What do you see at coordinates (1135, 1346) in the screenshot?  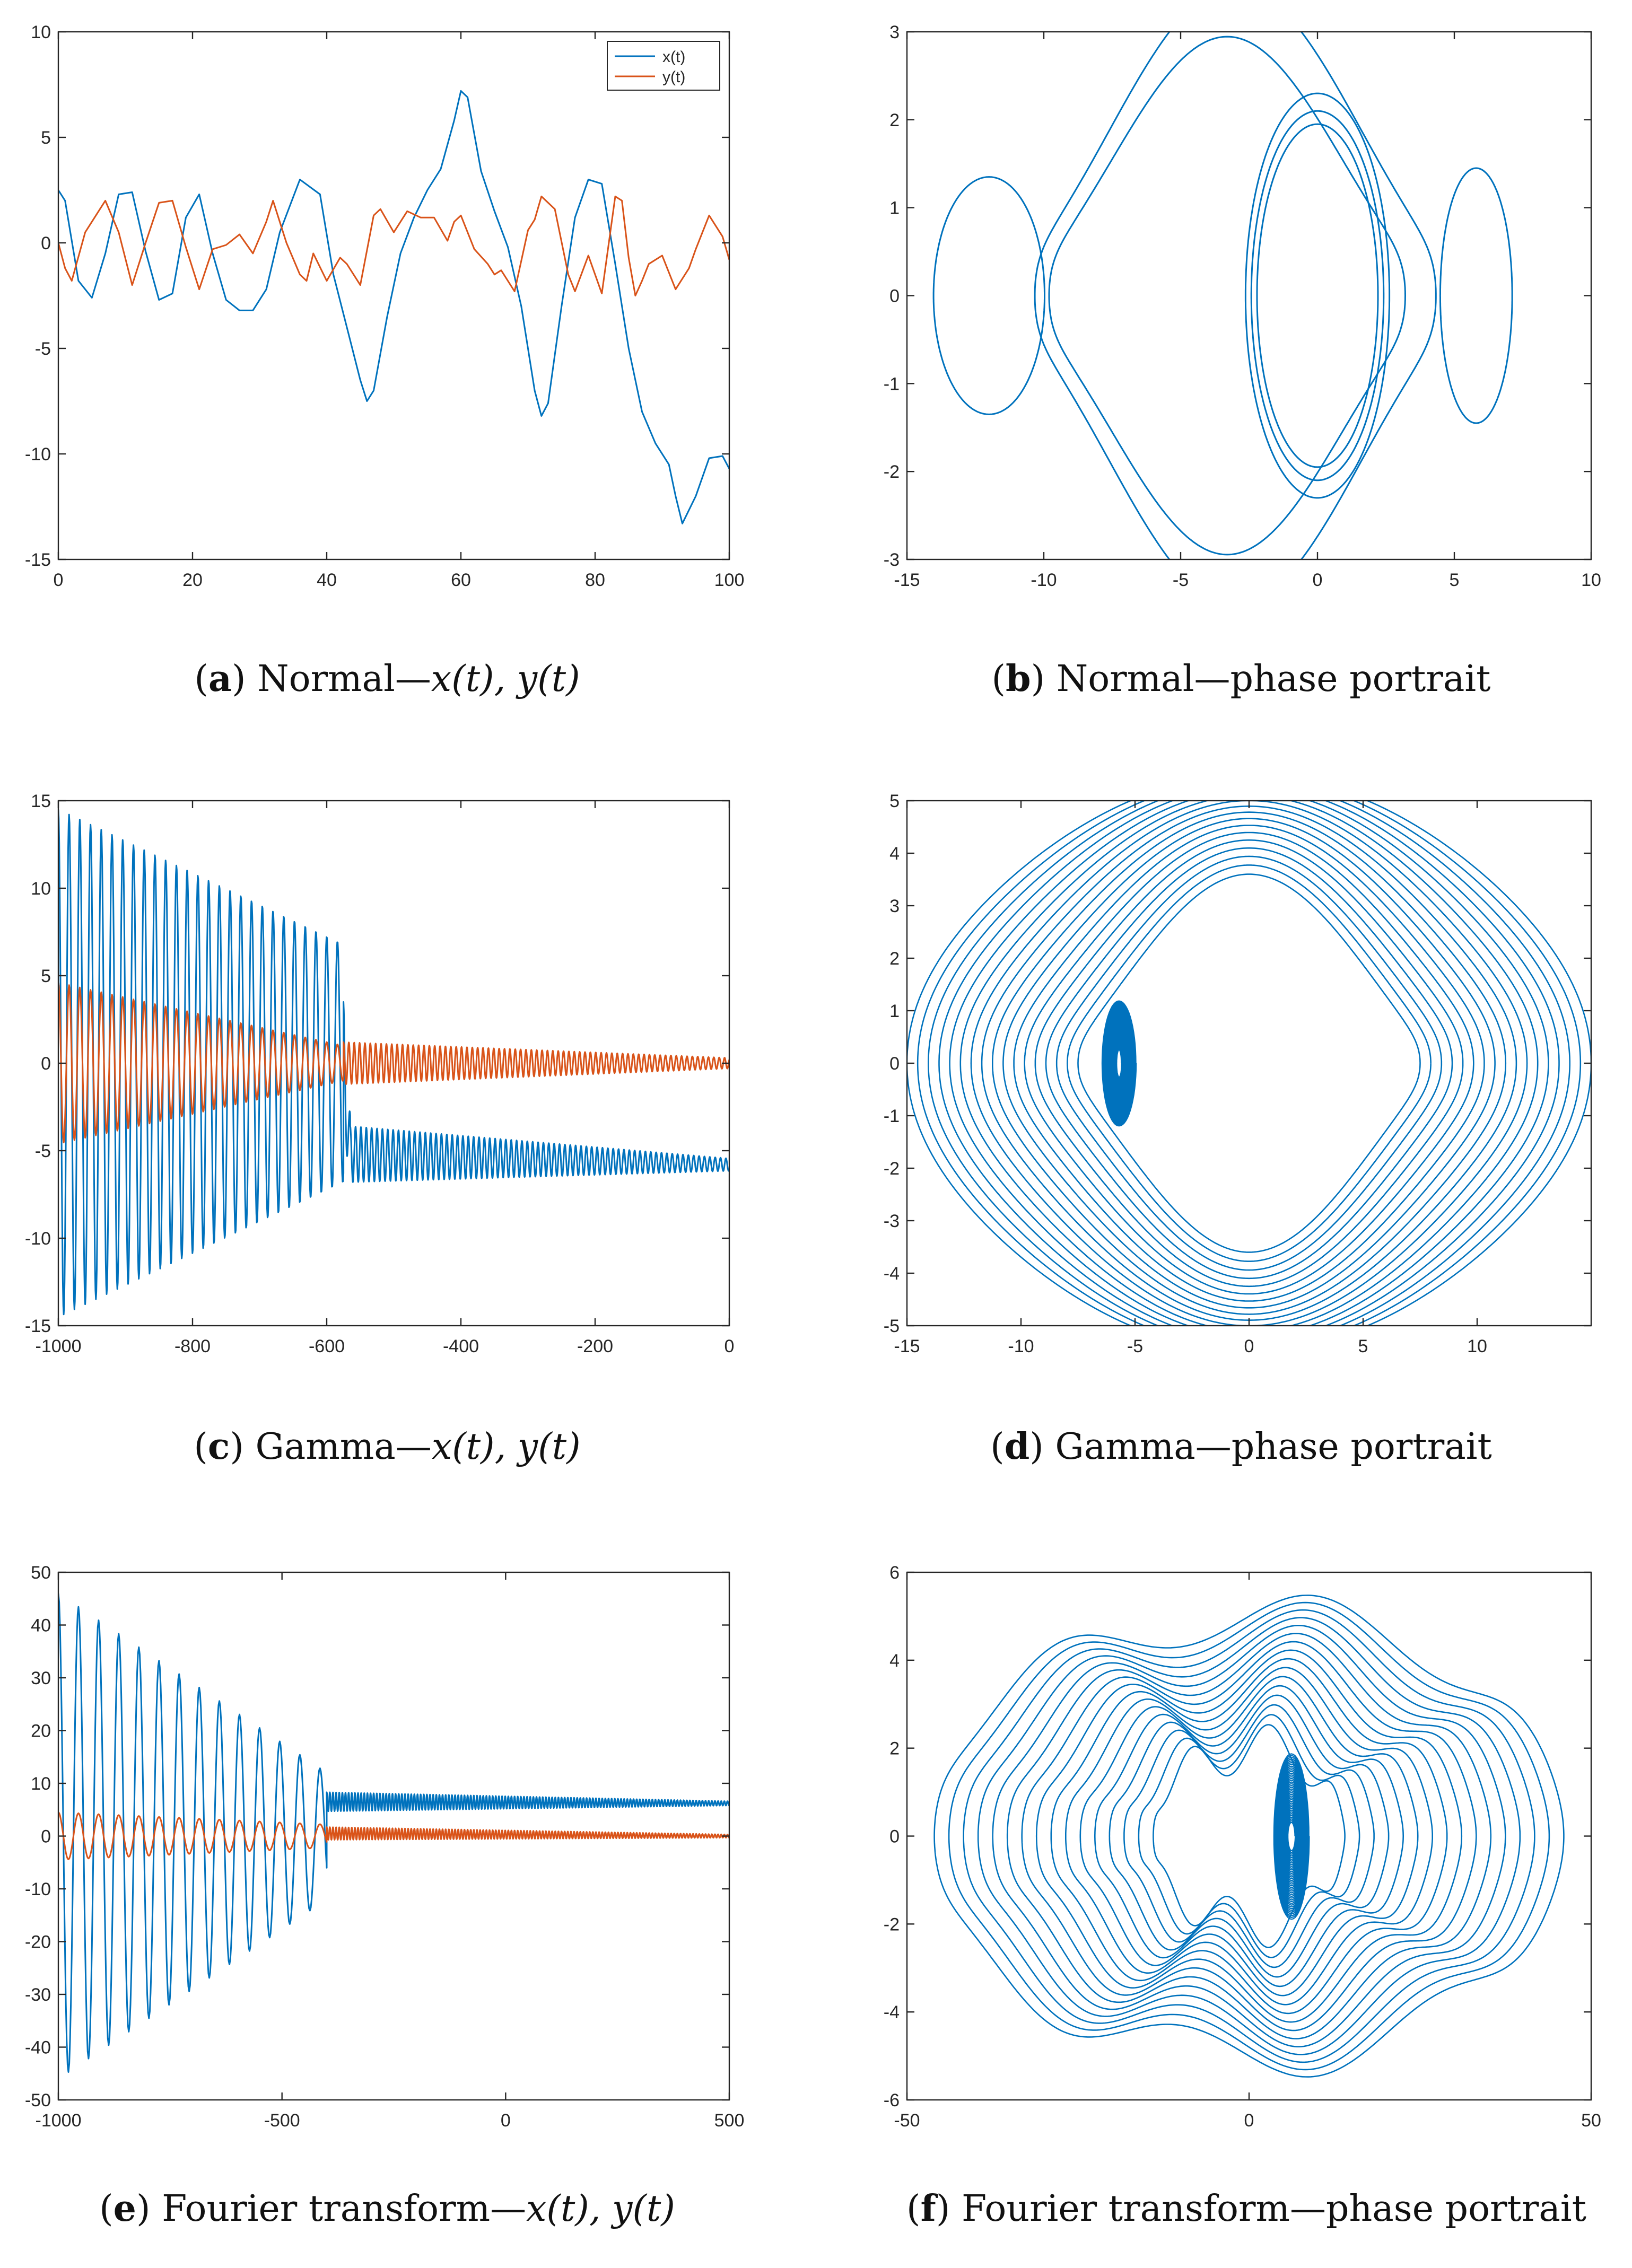 I see `x-tick-label: -5` at bounding box center [1135, 1346].